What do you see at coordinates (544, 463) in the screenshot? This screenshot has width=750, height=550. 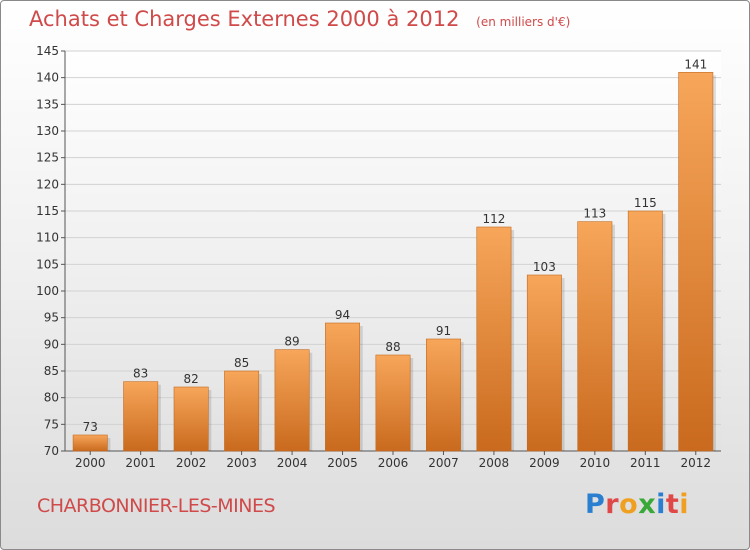 I see `x-tick-label: 2009` at bounding box center [544, 463].